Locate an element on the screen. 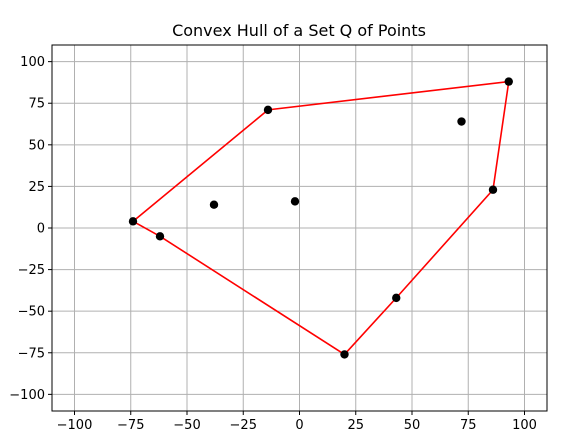 The width and height of the screenshot is (573, 446). x-axis: −100 −75 −50 −25 0 25 50 75 100 is located at coordinates (297, 422).